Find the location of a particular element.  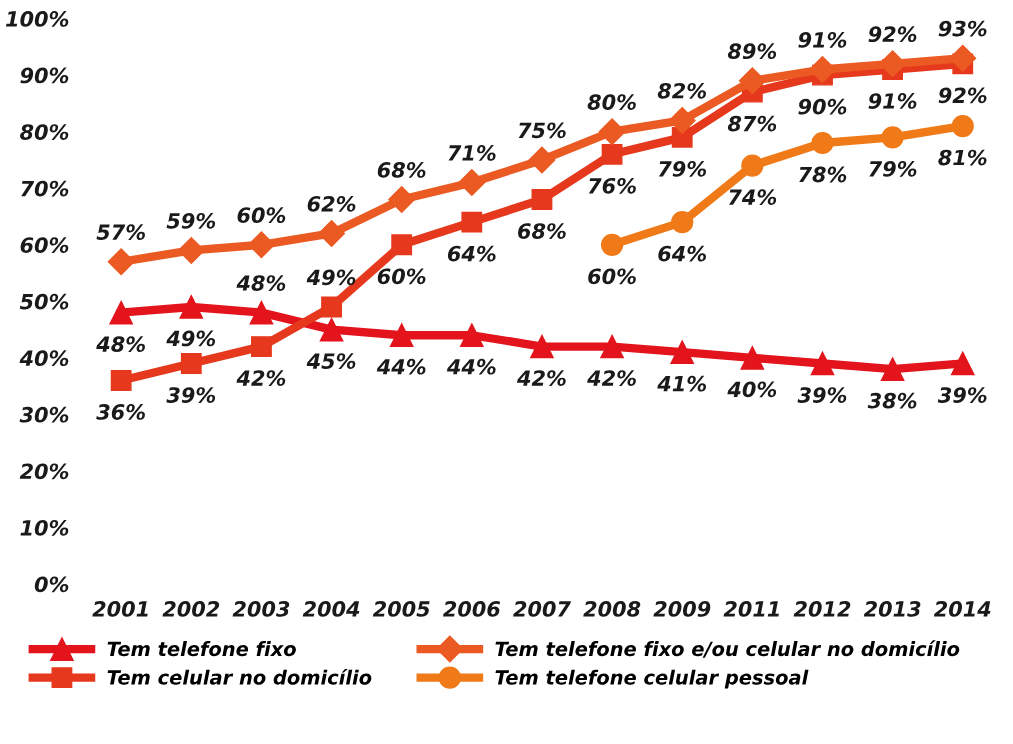

y-tick-label: 60% is located at coordinates (44, 245).